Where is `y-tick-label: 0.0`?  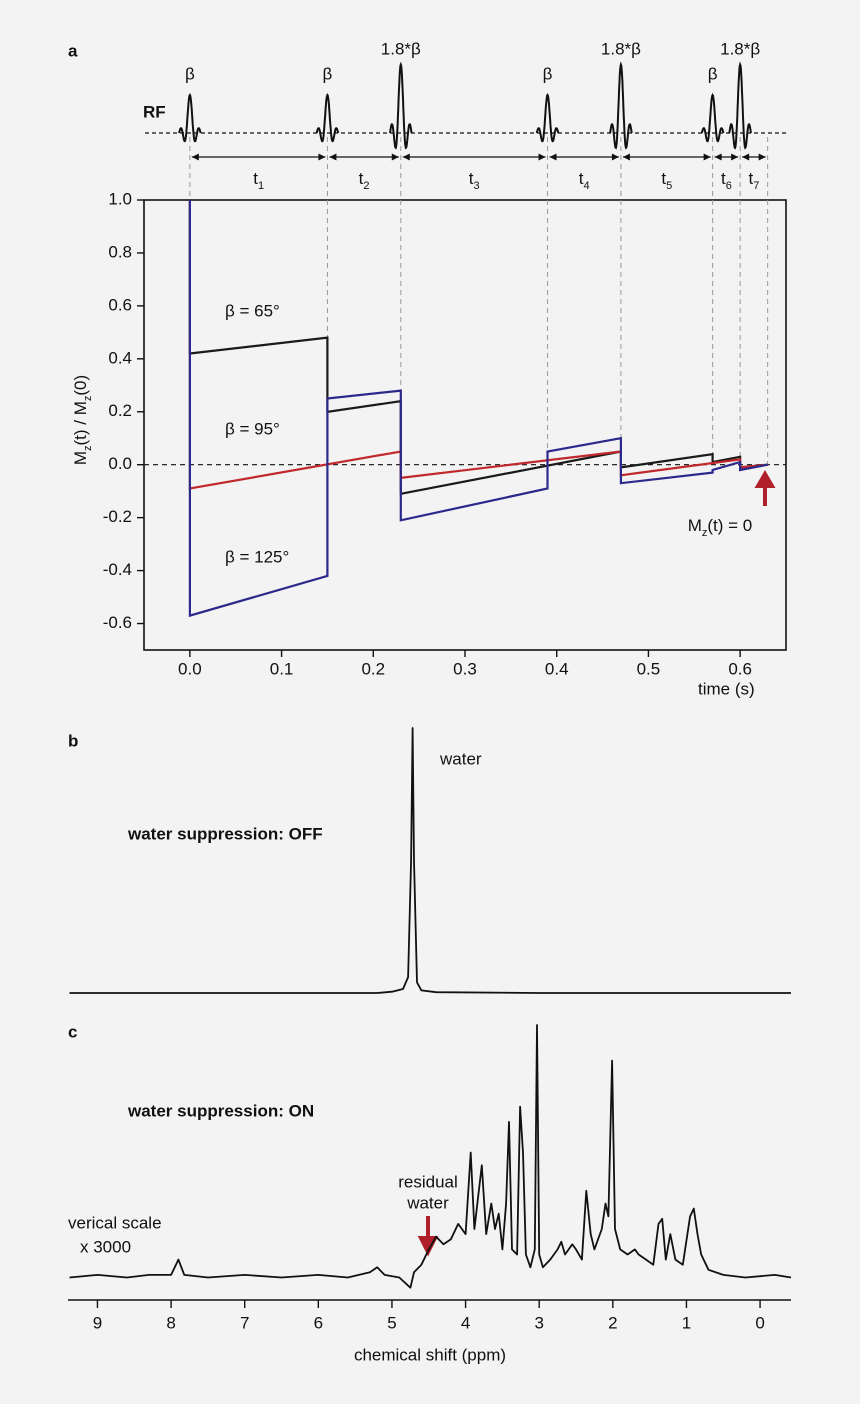 y-tick-label: 0.0 is located at coordinates (120, 463).